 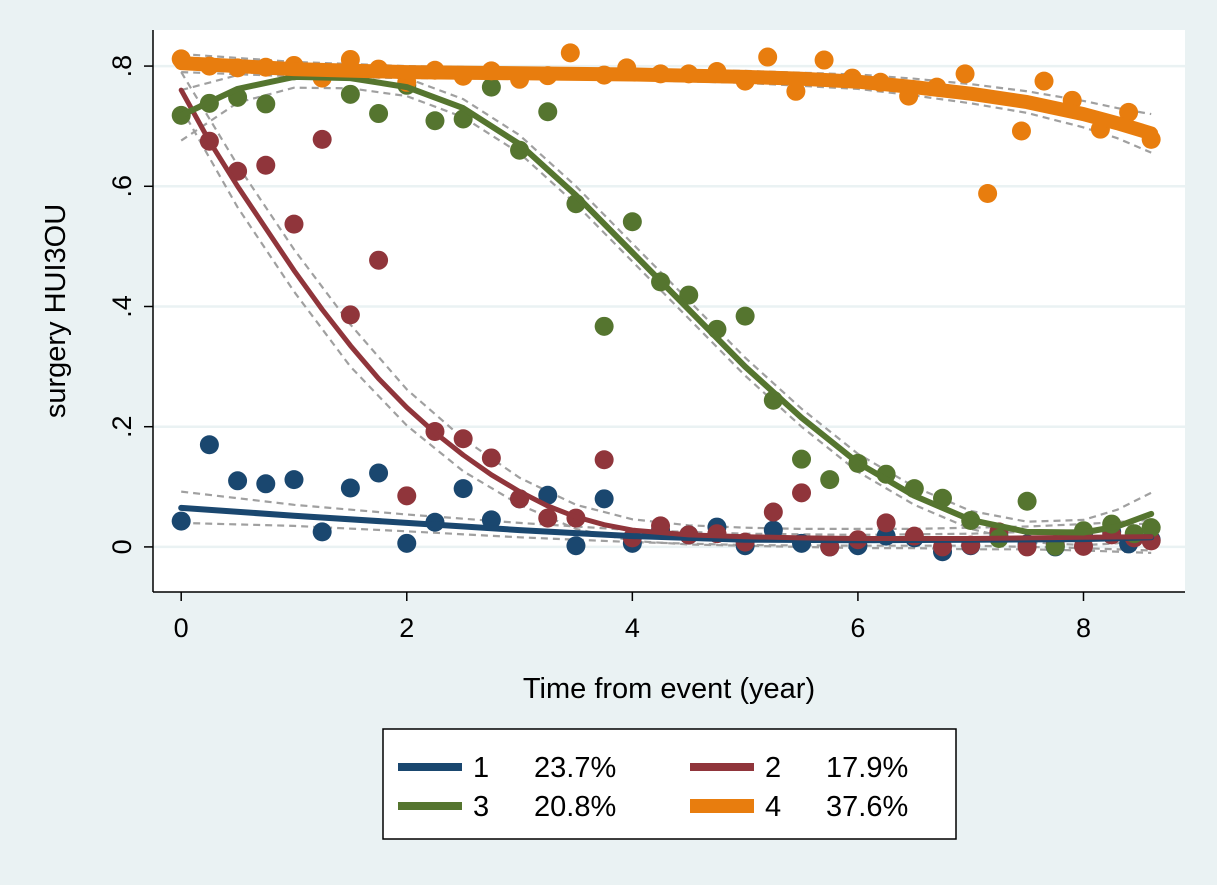 What do you see at coordinates (122, 186) in the screenshot?
I see `y-tick-label-3: .6` at bounding box center [122, 186].